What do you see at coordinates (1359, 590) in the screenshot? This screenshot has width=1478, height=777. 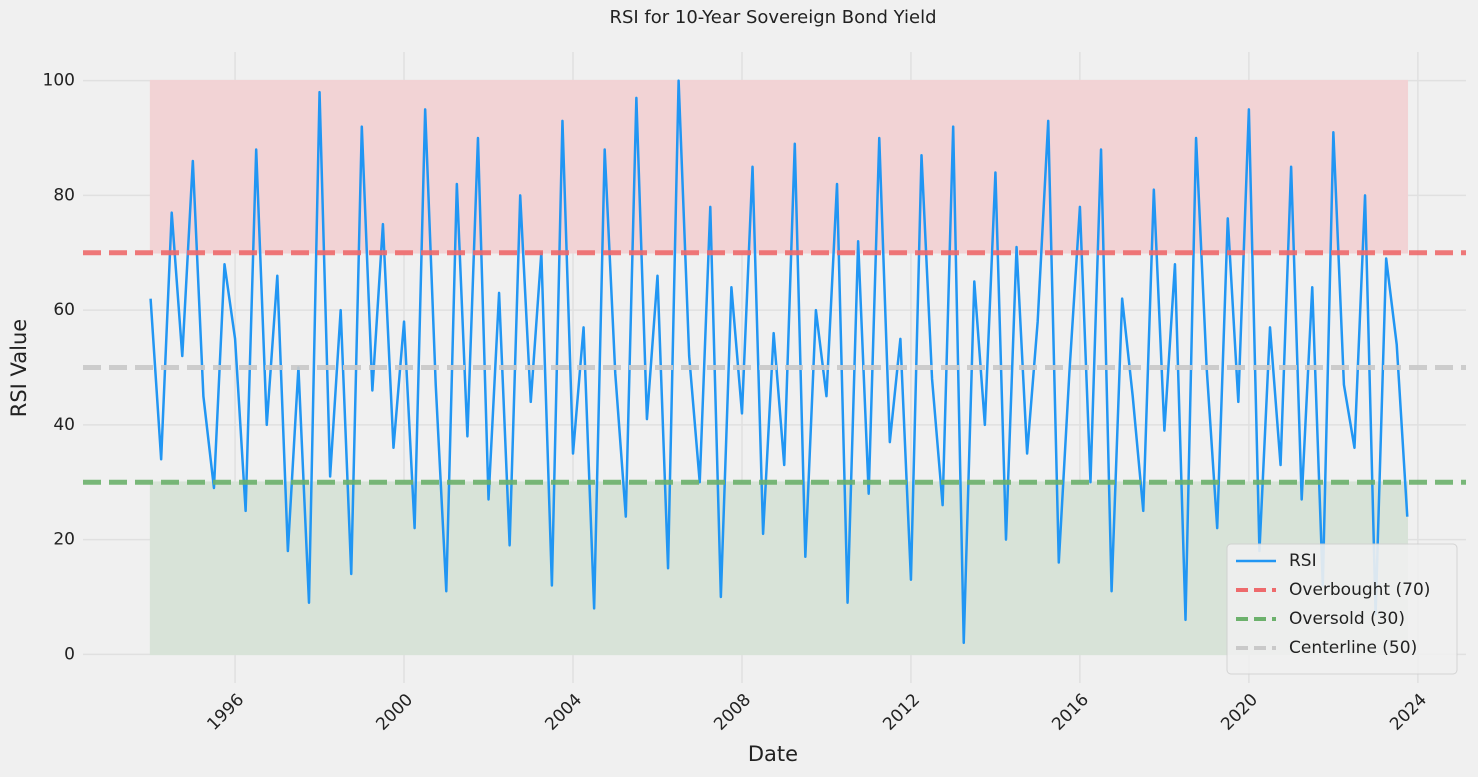 I see `legend-label: Overbought (70)` at bounding box center [1359, 590].